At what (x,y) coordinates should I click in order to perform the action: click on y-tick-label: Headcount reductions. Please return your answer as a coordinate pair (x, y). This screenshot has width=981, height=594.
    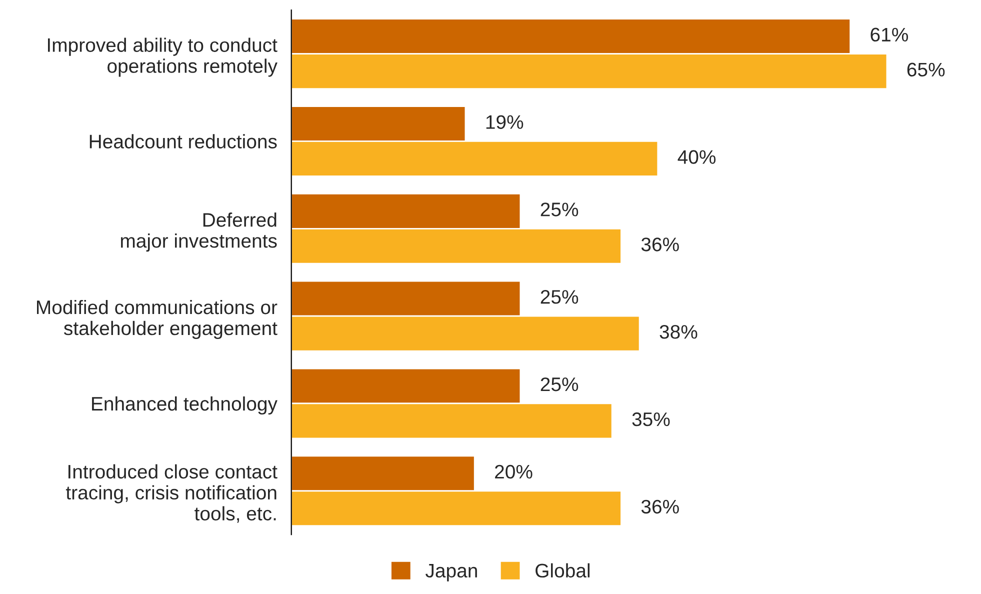
    Looking at the image, I should click on (183, 141).